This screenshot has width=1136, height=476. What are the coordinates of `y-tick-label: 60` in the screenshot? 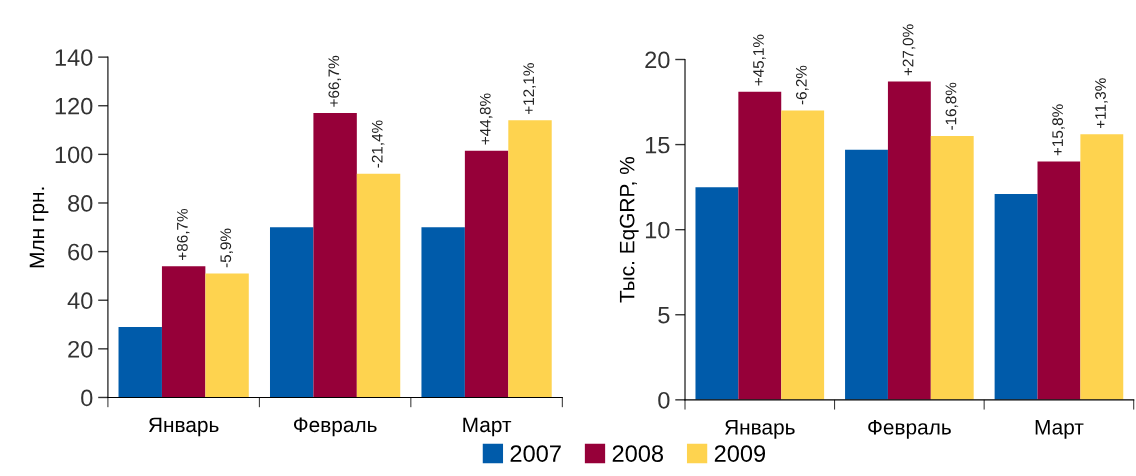 It's located at (80, 252).